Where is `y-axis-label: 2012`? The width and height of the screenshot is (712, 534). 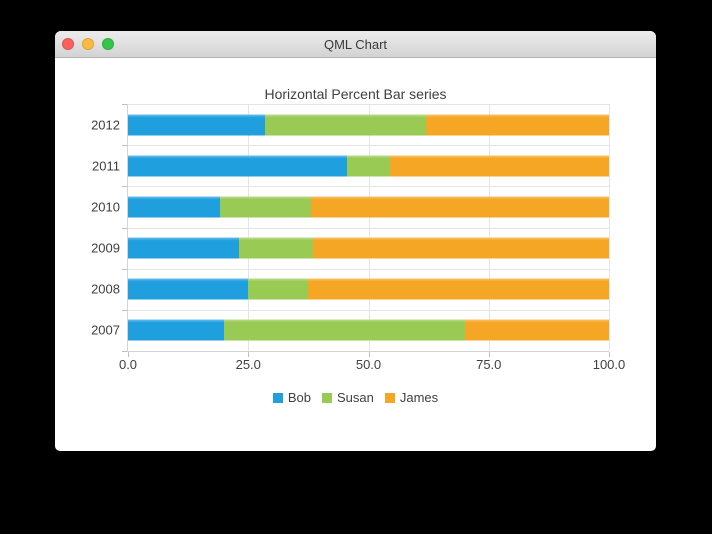 y-axis-label: 2012 is located at coordinates (105, 125).